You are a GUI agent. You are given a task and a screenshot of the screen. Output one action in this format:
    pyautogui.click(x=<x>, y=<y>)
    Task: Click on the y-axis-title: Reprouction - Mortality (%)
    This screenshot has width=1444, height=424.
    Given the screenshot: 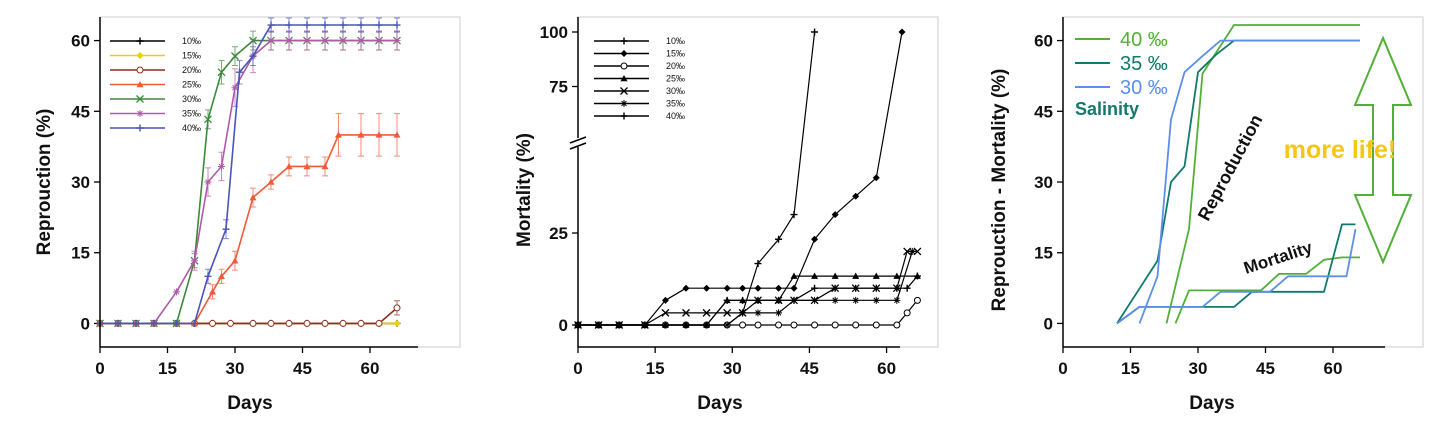 What is the action you would take?
    pyautogui.click(x=999, y=190)
    